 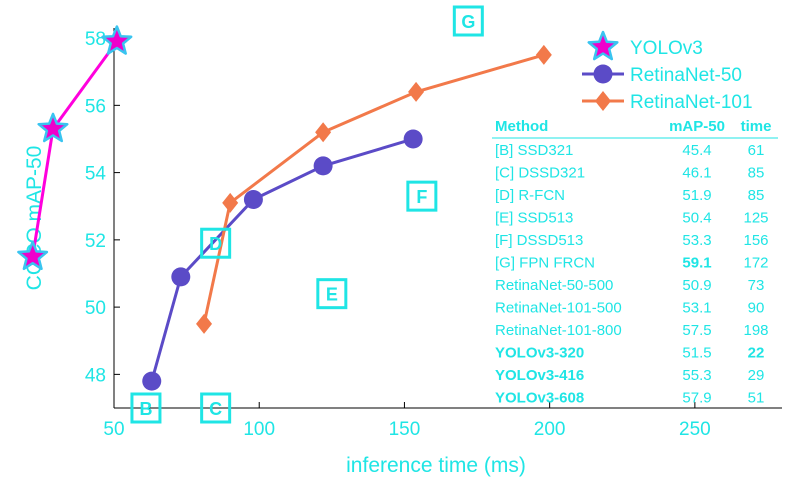 What do you see at coordinates (95, 39) in the screenshot?
I see `y-tick-label: 58` at bounding box center [95, 39].